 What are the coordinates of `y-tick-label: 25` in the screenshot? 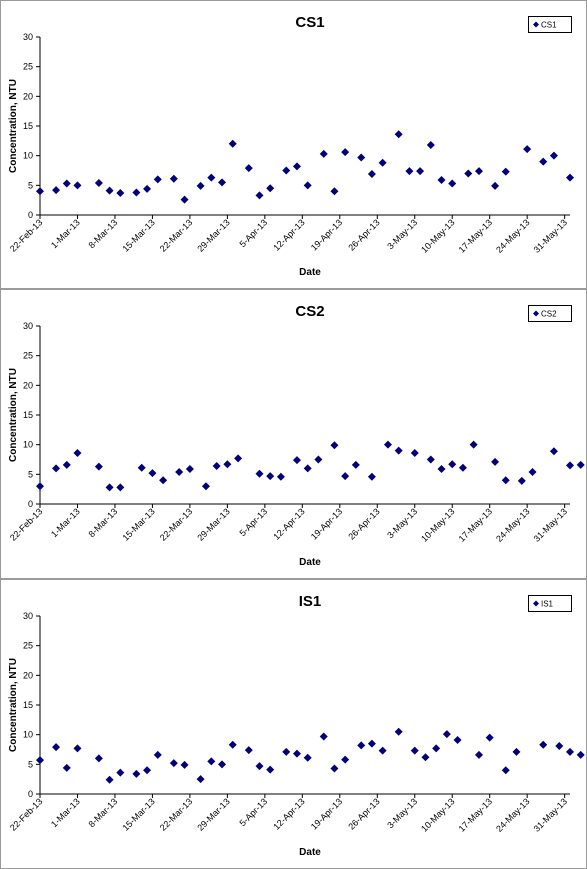 It's located at (28, 646).